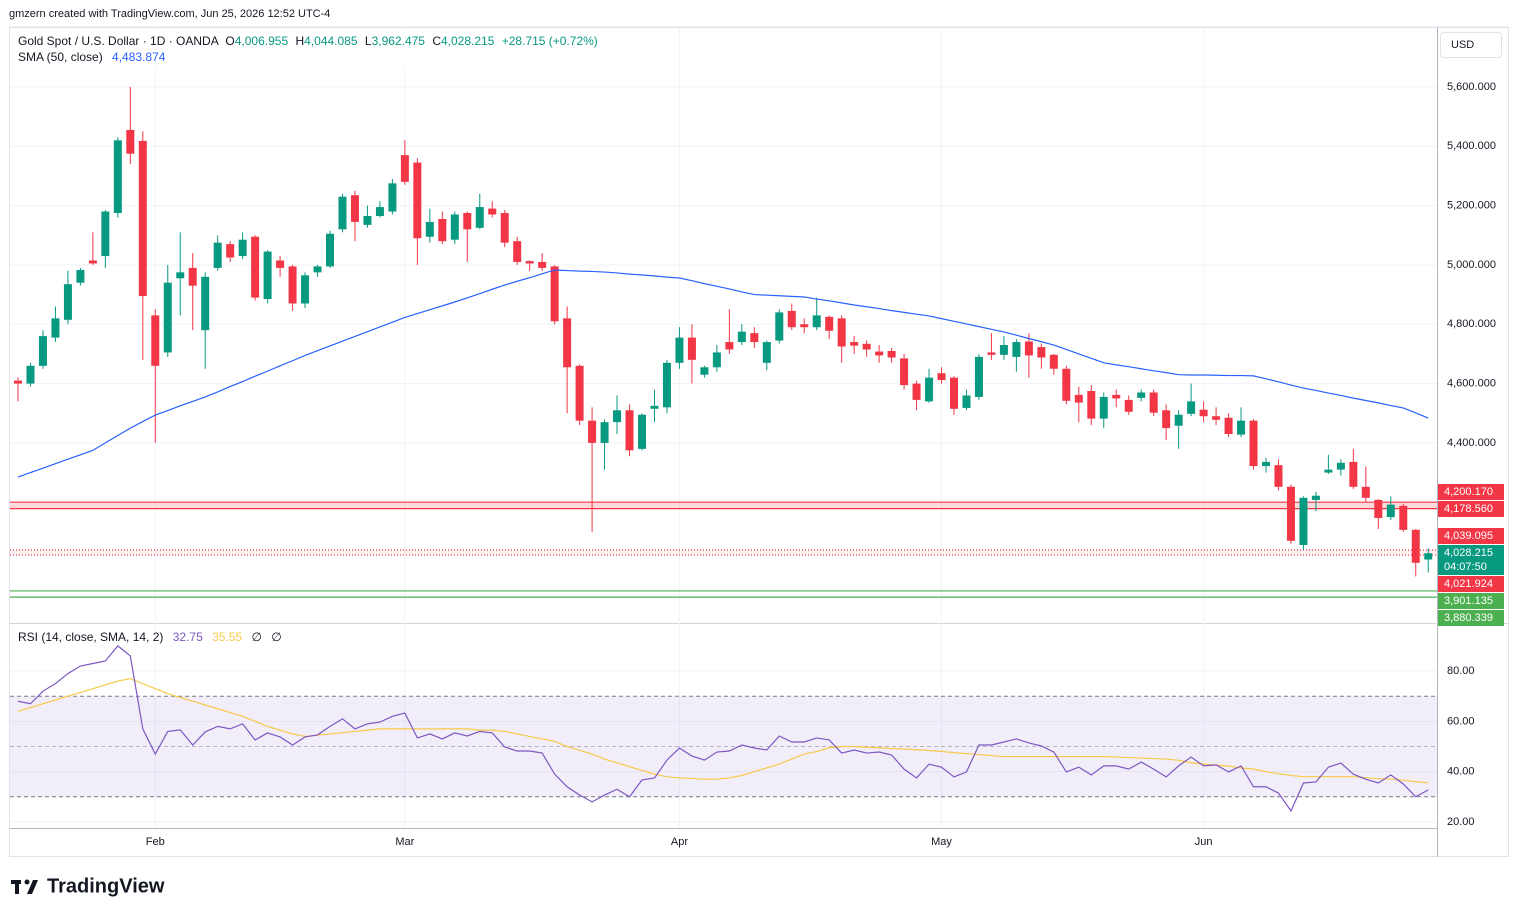  I want to click on x-tick-label: Apr, so click(679, 842).